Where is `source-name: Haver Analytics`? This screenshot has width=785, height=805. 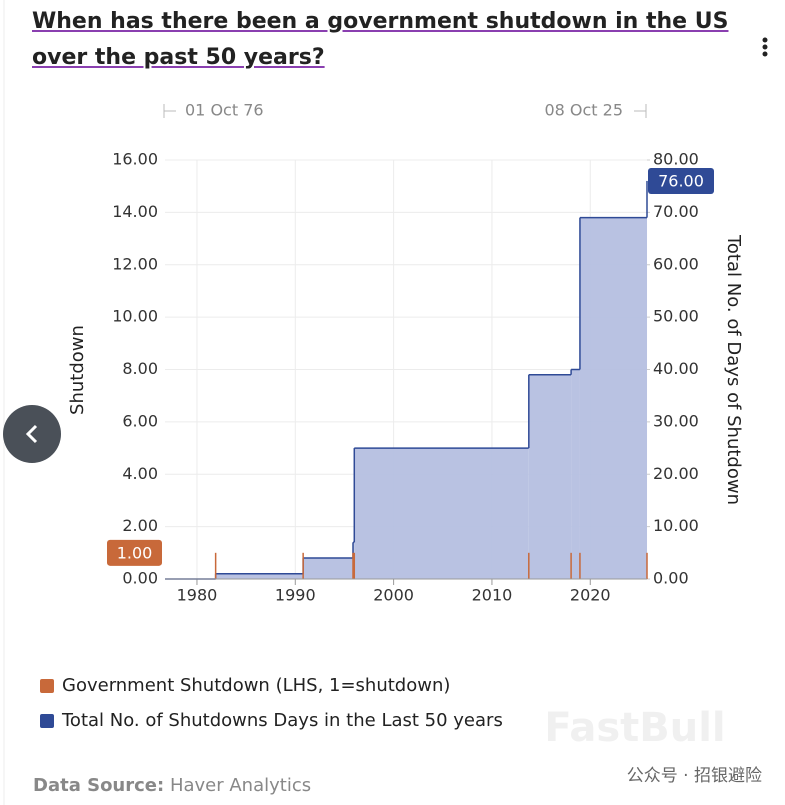 source-name: Haver Analytics is located at coordinates (240, 785).